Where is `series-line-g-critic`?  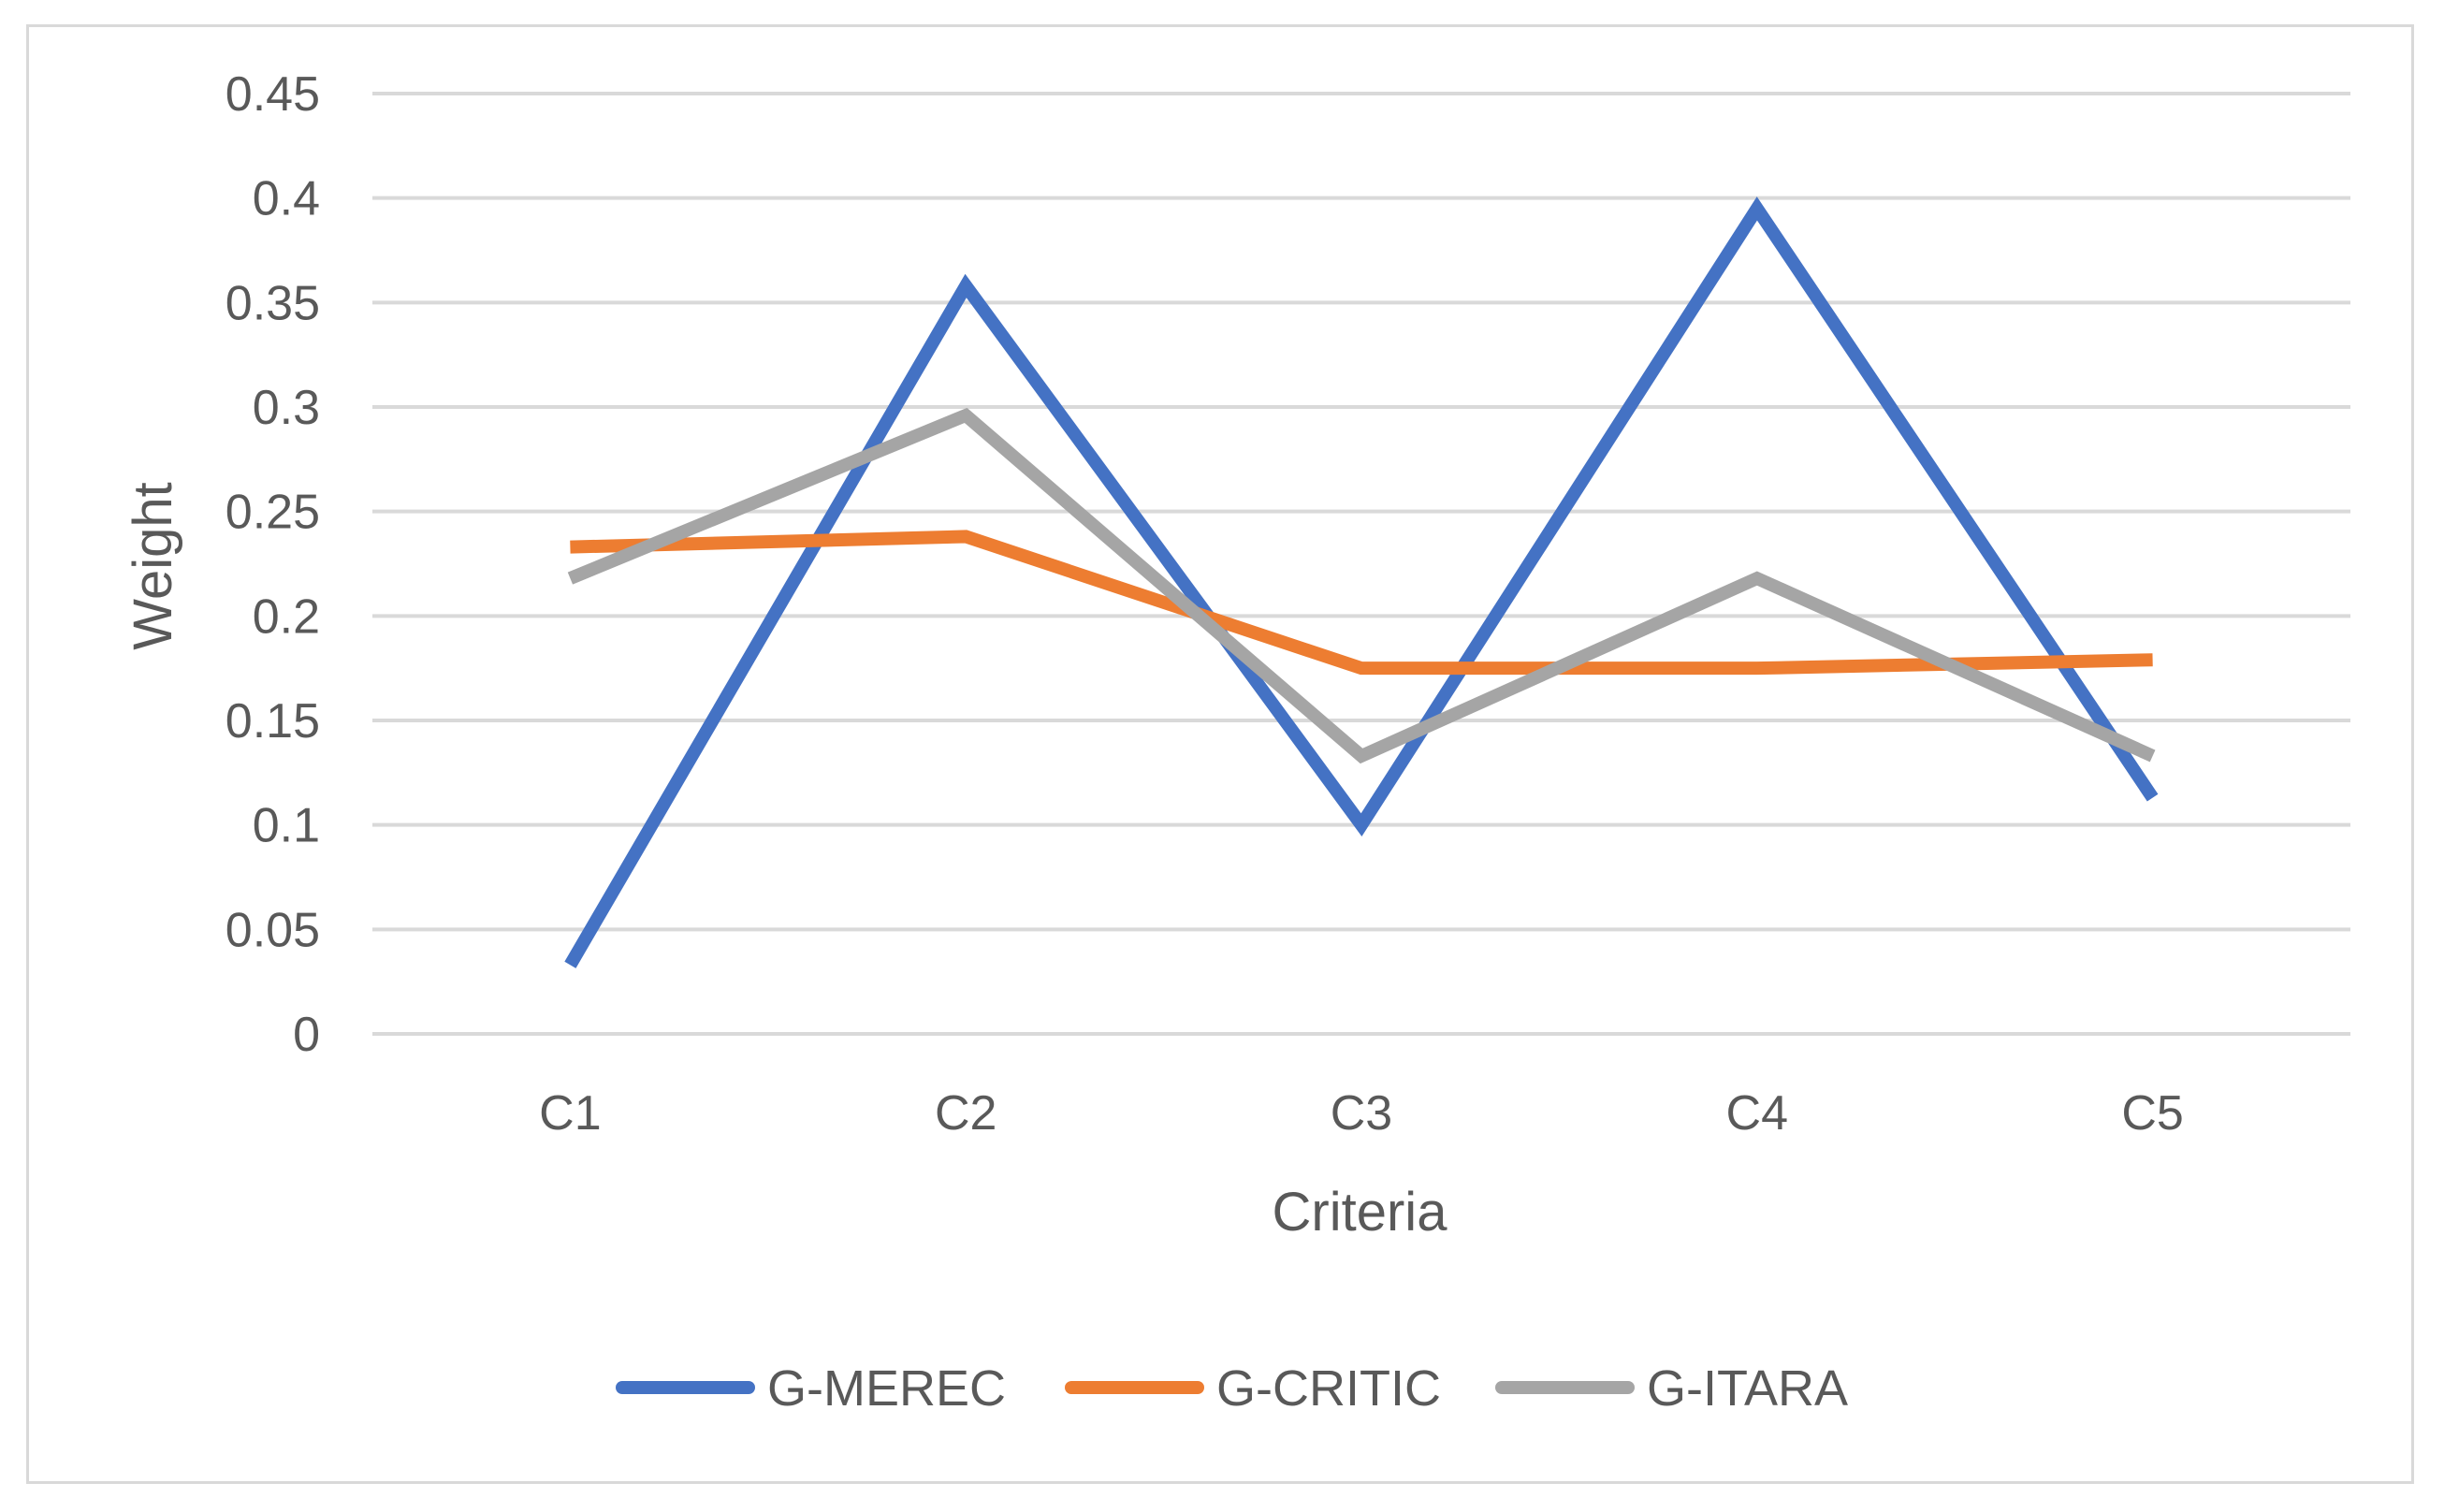
series-line-g-critic is located at coordinates (1361, 603).